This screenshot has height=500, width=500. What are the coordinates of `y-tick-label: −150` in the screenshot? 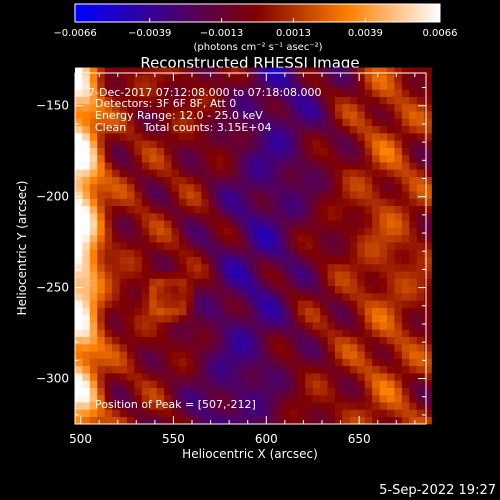 It's located at (52, 106).